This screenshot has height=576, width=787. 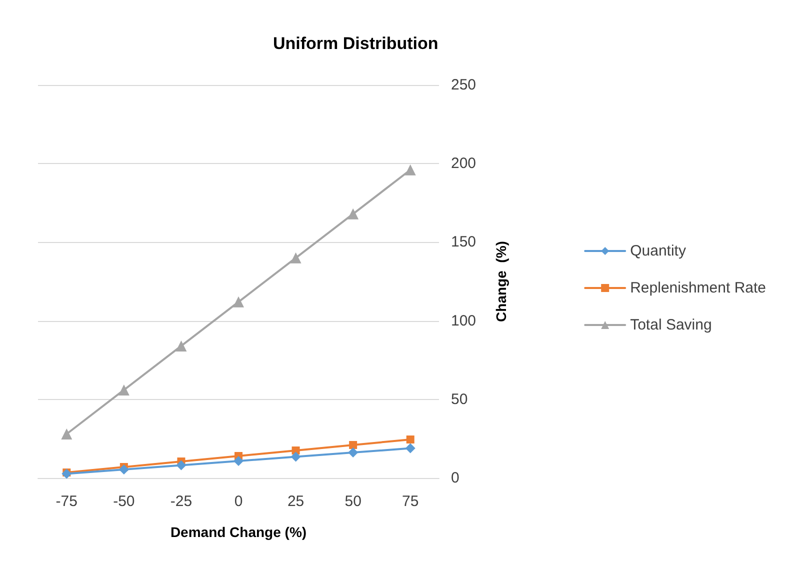 What do you see at coordinates (671, 325) in the screenshot?
I see `legend-label: Total Saving` at bounding box center [671, 325].